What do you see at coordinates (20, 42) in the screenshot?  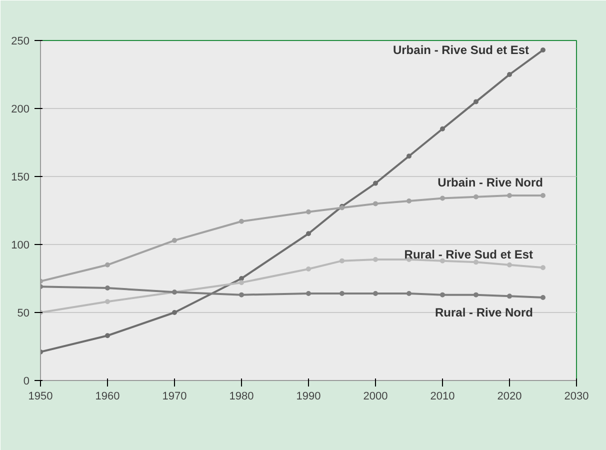 I see `y-tick-label: 250` at bounding box center [20, 42].